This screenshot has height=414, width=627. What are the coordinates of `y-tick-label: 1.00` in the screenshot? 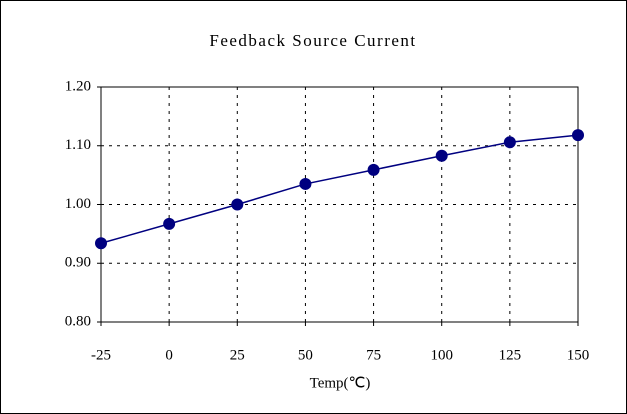 It's located at (78, 204).